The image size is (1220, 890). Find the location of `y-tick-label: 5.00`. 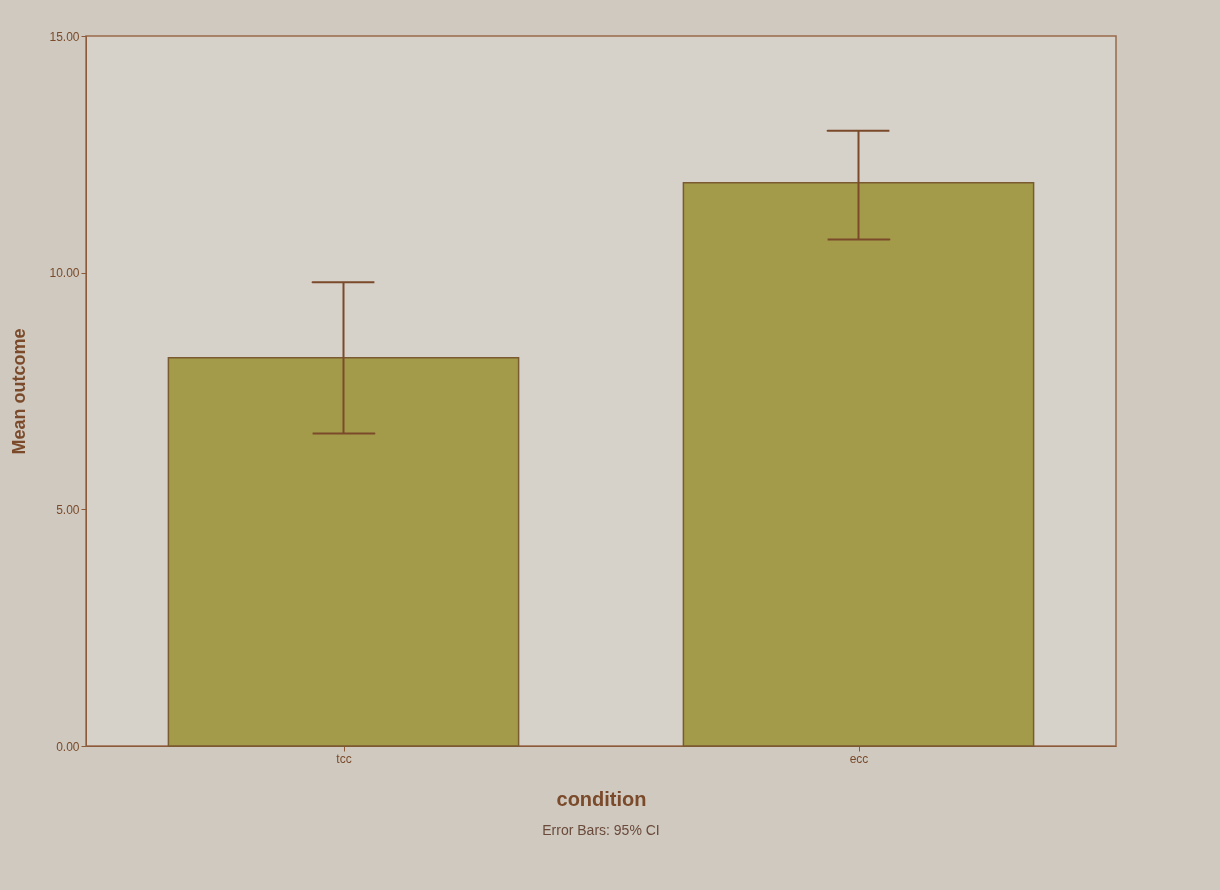

y-tick-label: 5.00 is located at coordinates (68, 509).